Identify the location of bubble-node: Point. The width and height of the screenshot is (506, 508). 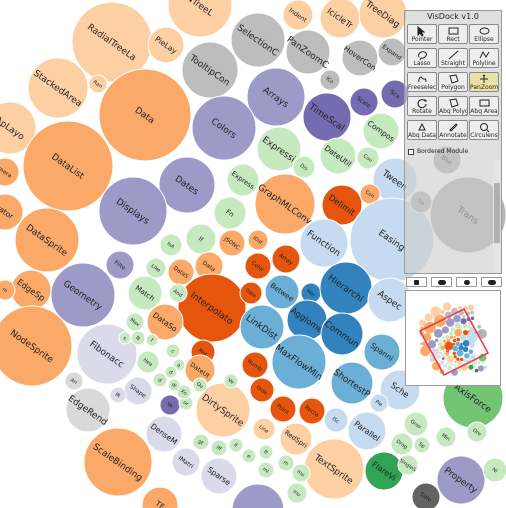
(283, 409).